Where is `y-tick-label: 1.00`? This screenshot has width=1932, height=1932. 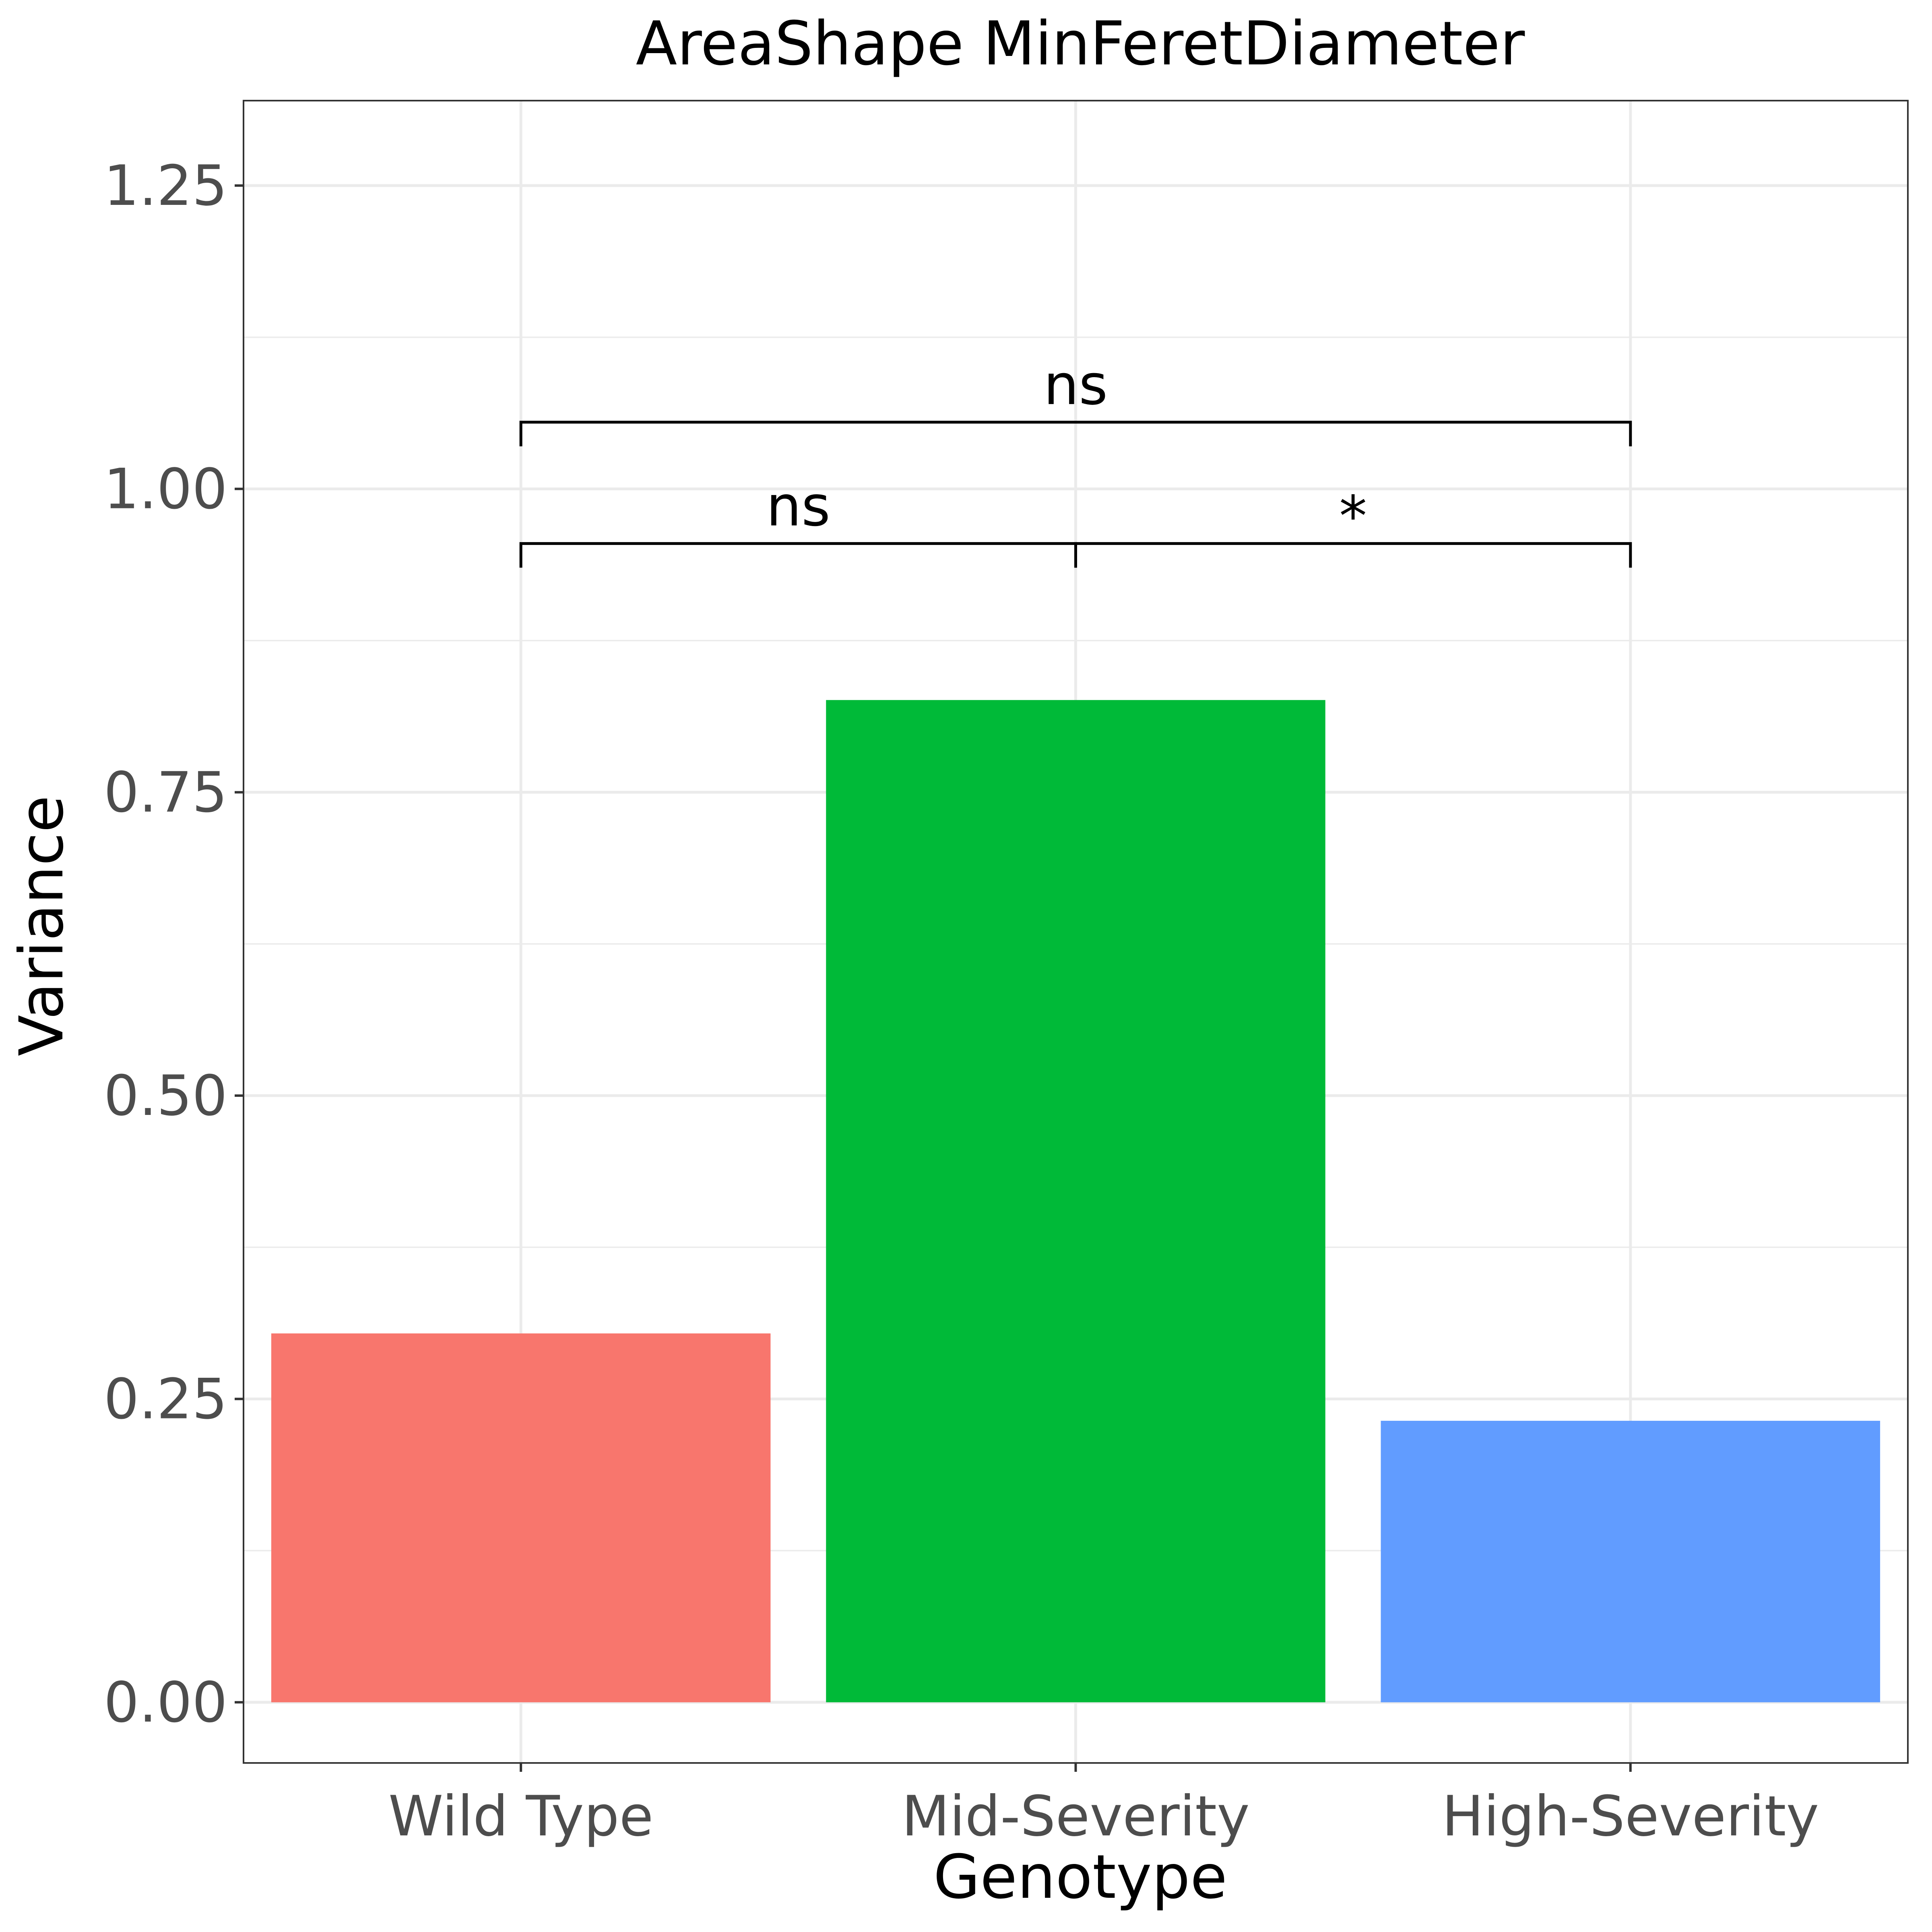
y-tick-label: 1.00 is located at coordinates (165, 489).